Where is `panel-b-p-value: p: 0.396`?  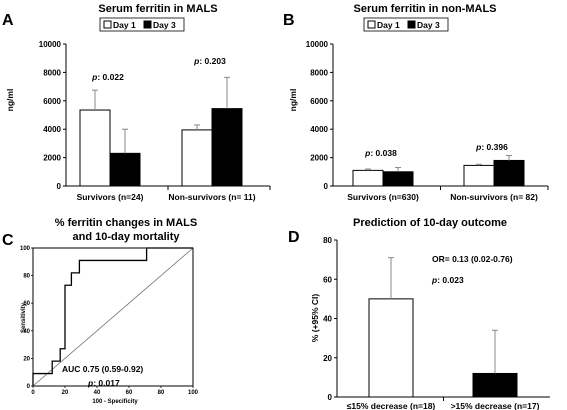
panel-b-p-value: p: 0.396 is located at coordinates (491, 147).